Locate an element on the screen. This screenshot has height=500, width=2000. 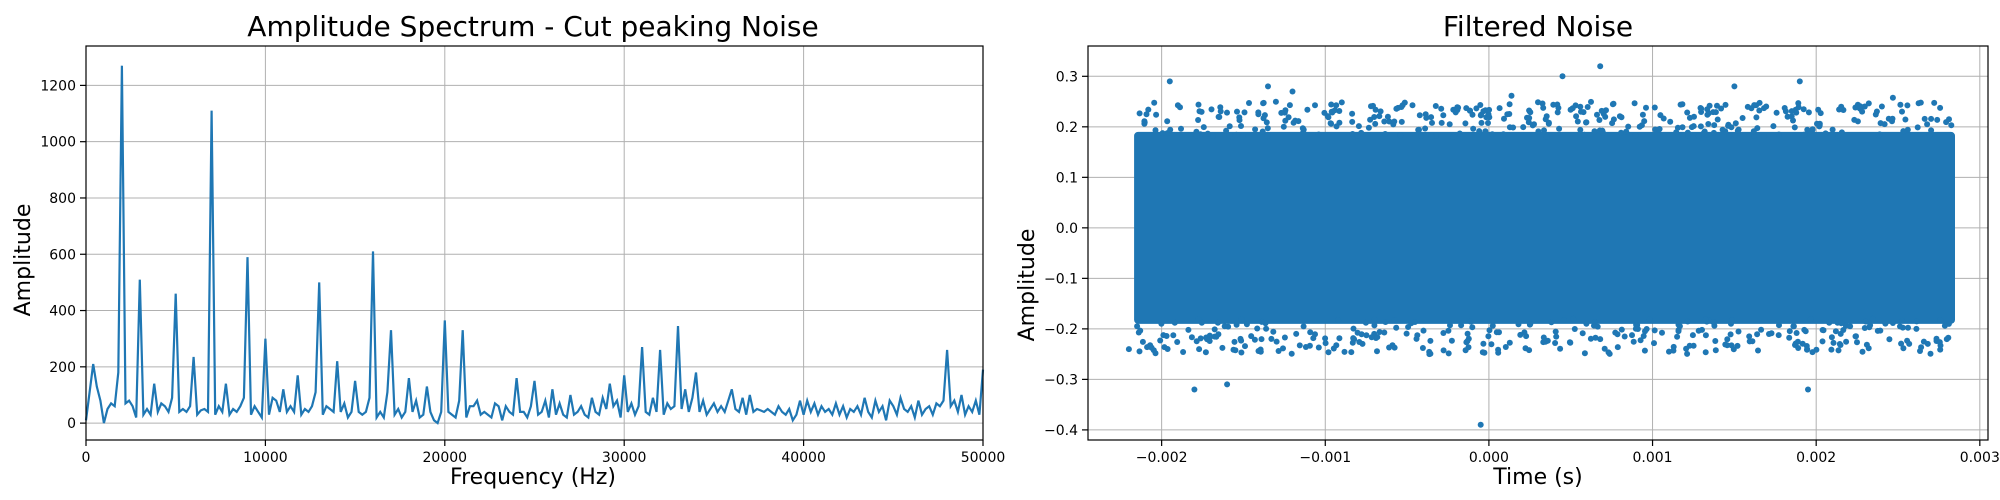
y-tick-label: −0.2 is located at coordinates (1061, 330).